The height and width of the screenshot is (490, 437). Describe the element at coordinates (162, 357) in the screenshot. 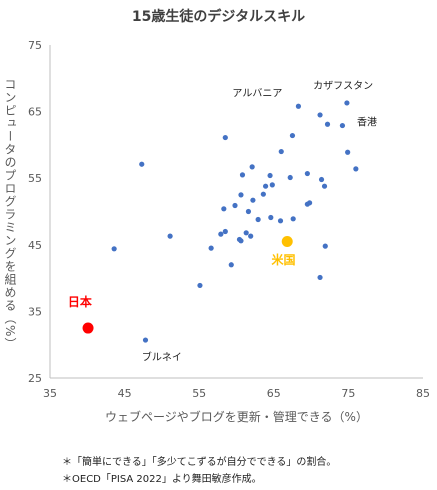

I see `point-annotation: ブルネイ` at that location.